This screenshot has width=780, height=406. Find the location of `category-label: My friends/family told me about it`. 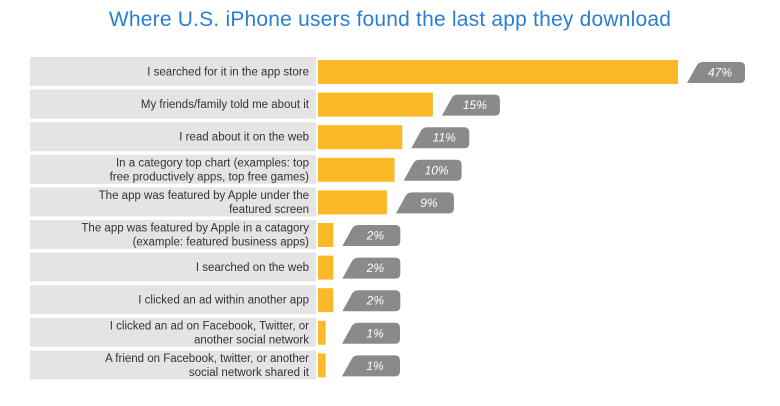

category-label: My friends/family told me about it is located at coordinates (225, 105).